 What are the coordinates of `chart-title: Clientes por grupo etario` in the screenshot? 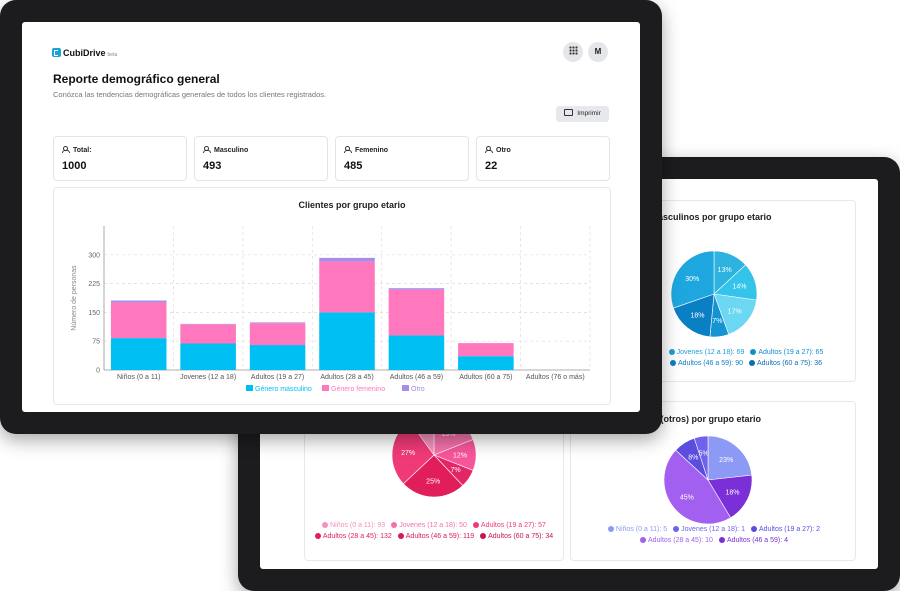 It's located at (352, 205).